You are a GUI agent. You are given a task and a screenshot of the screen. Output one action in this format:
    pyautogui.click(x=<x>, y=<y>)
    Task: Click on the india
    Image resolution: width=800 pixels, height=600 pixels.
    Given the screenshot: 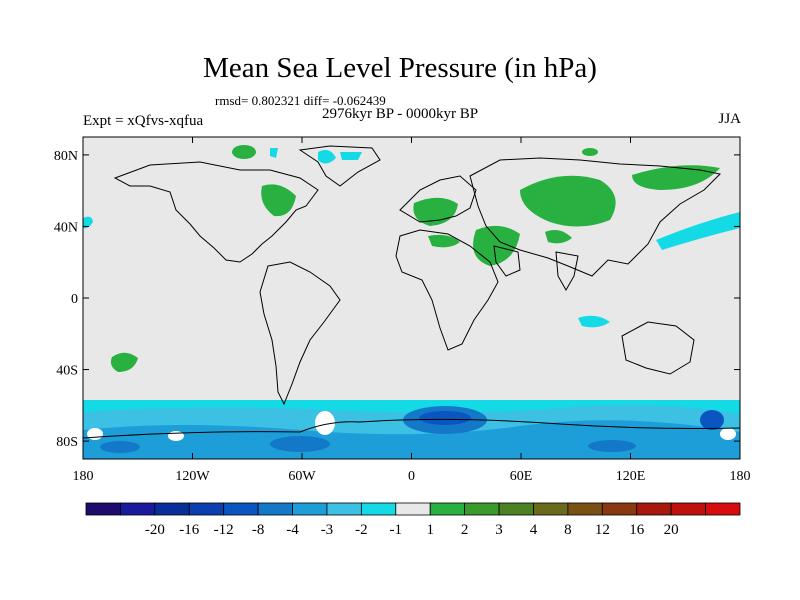 What is the action you would take?
    pyautogui.click(x=567, y=271)
    